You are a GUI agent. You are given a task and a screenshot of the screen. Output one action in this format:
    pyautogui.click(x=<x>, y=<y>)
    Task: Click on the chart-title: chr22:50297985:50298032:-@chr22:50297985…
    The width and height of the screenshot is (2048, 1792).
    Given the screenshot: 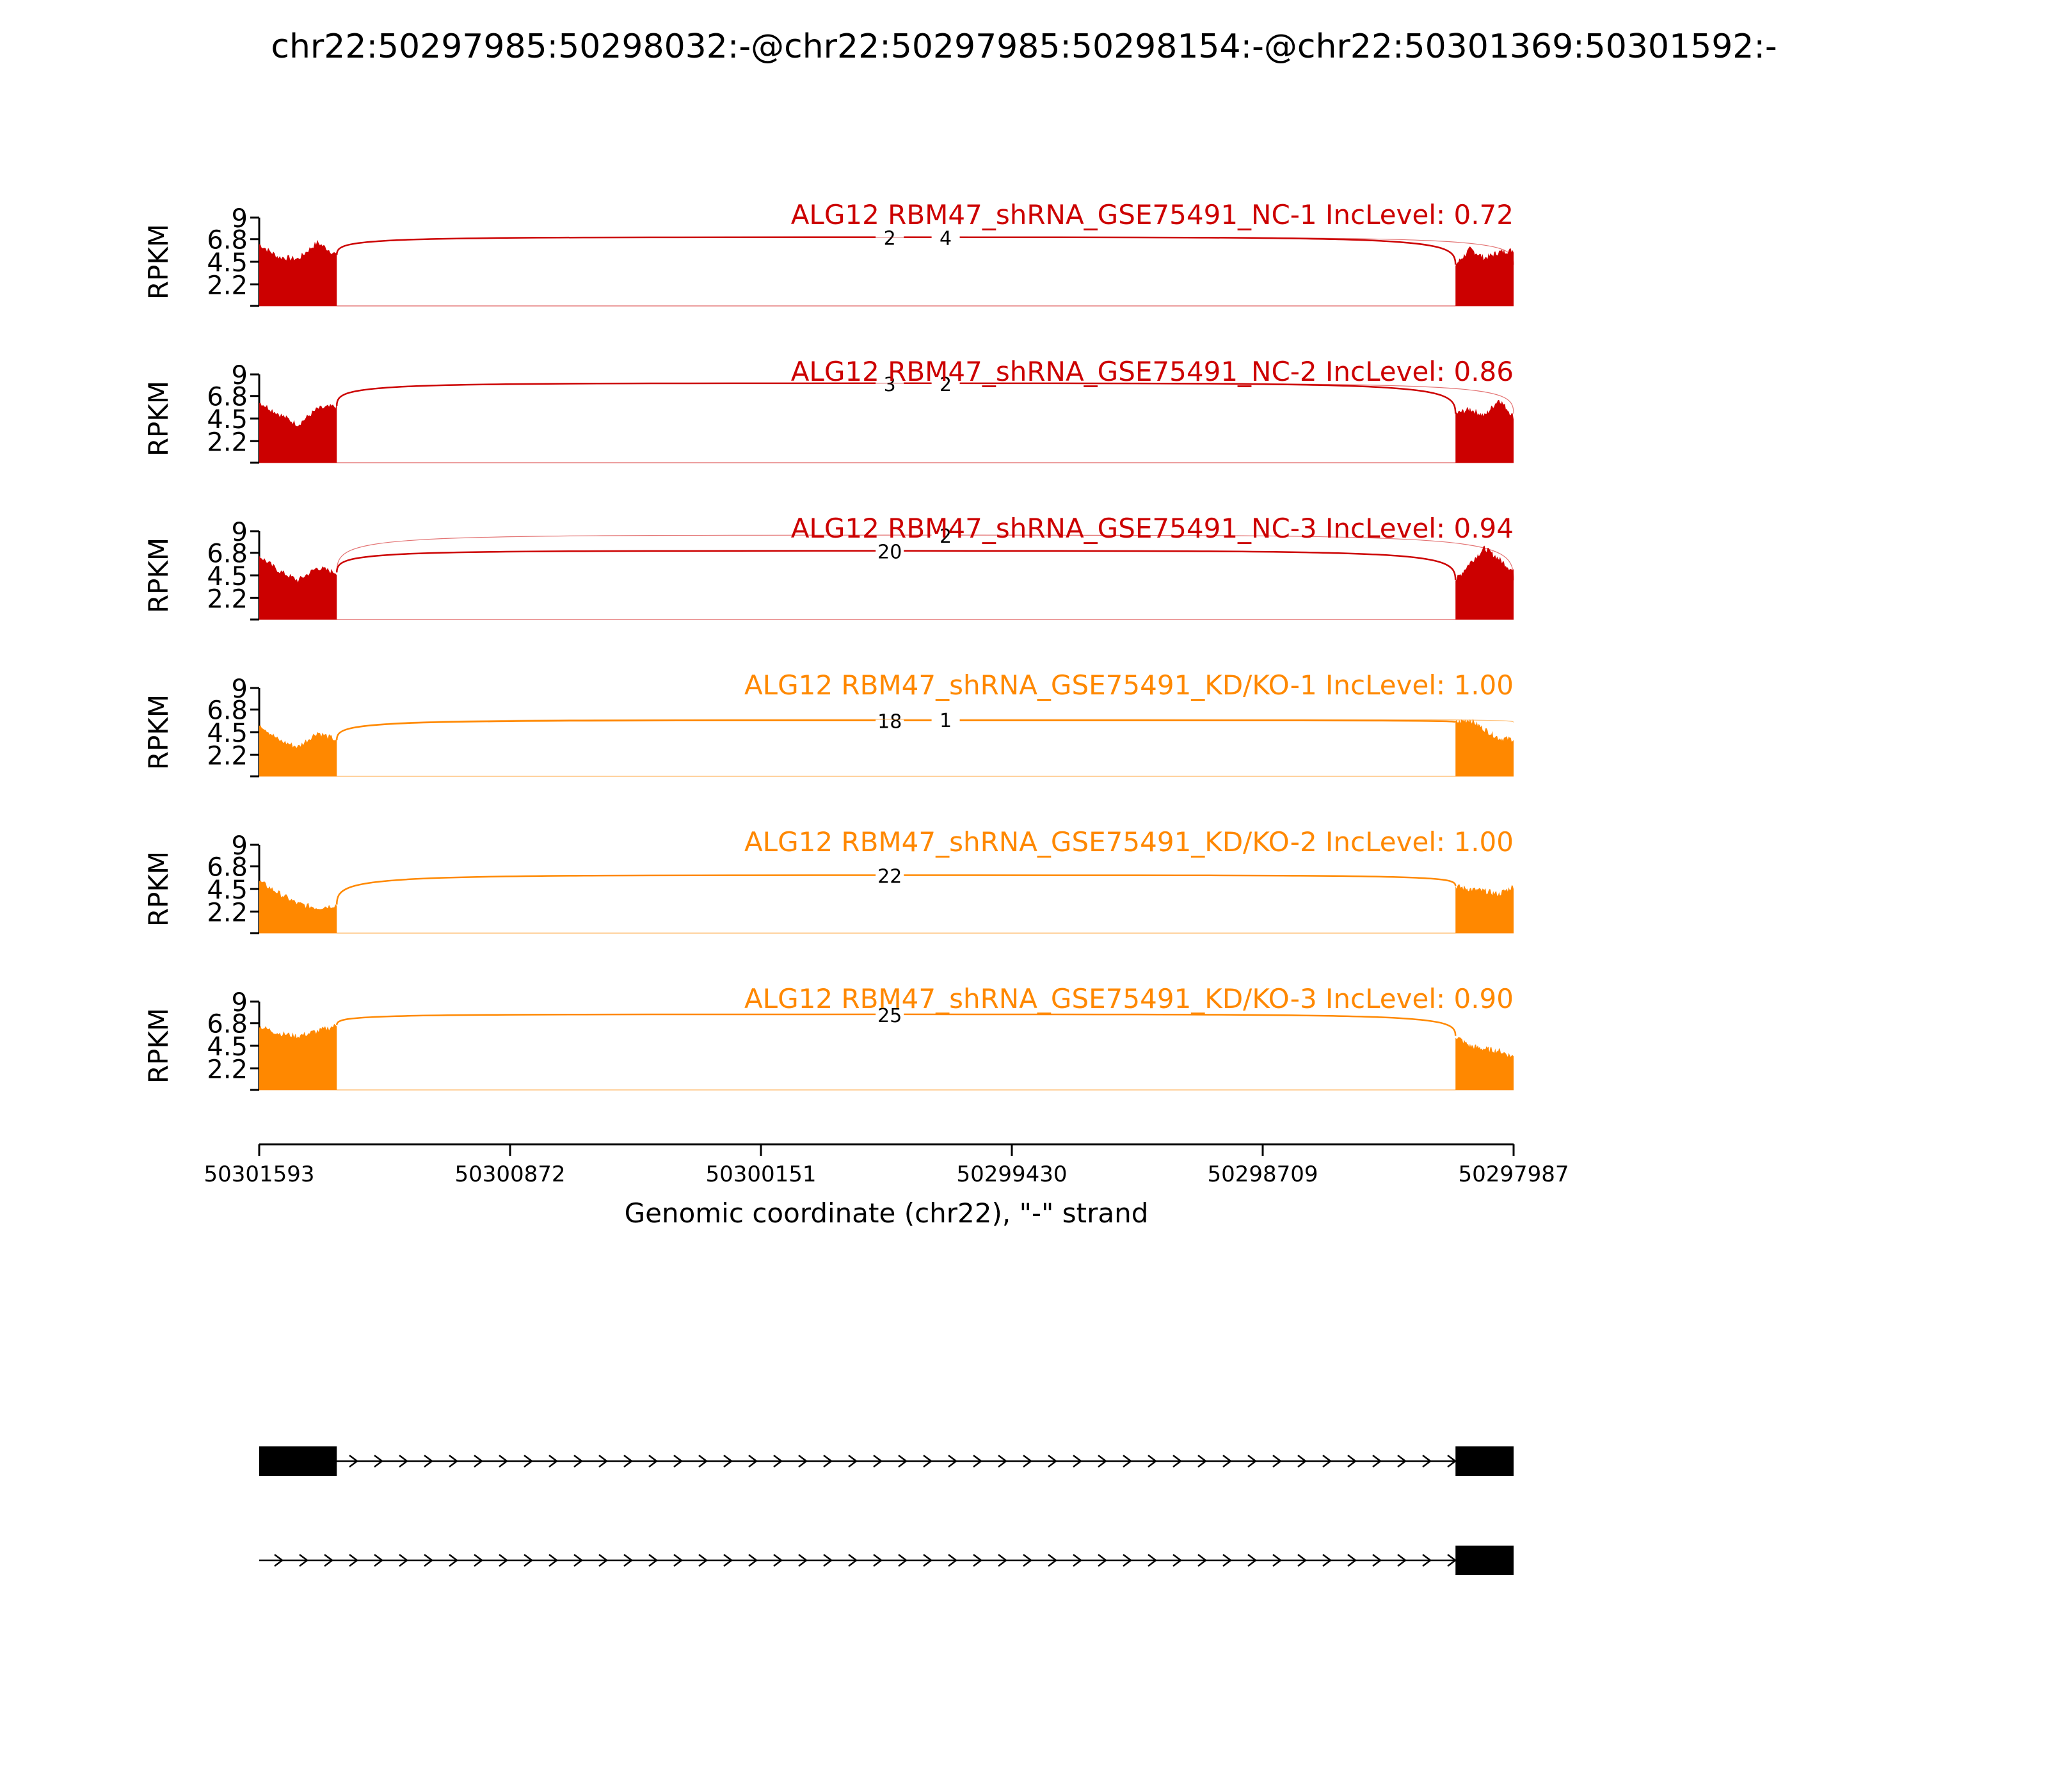 What is the action you would take?
    pyautogui.click(x=1024, y=47)
    